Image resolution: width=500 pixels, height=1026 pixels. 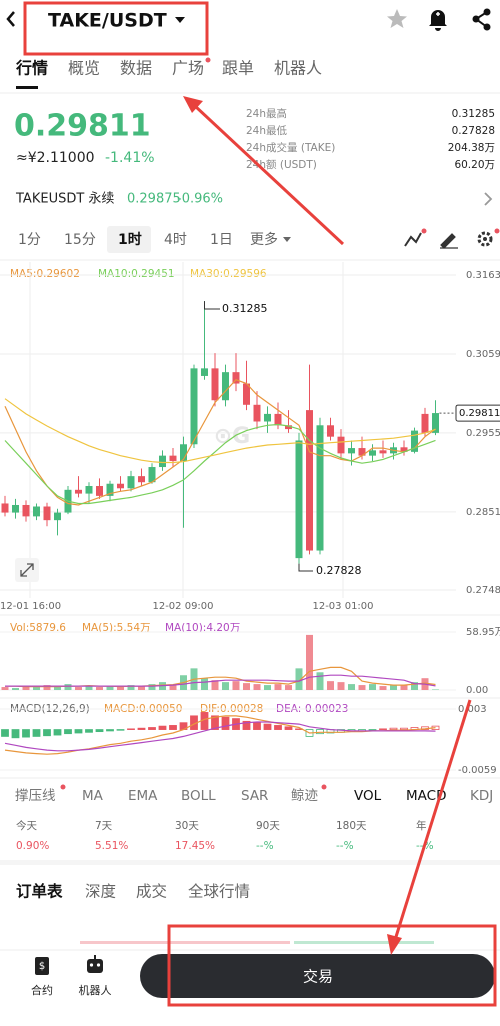 I want to click on trade-label: 交易, so click(x=318, y=977).